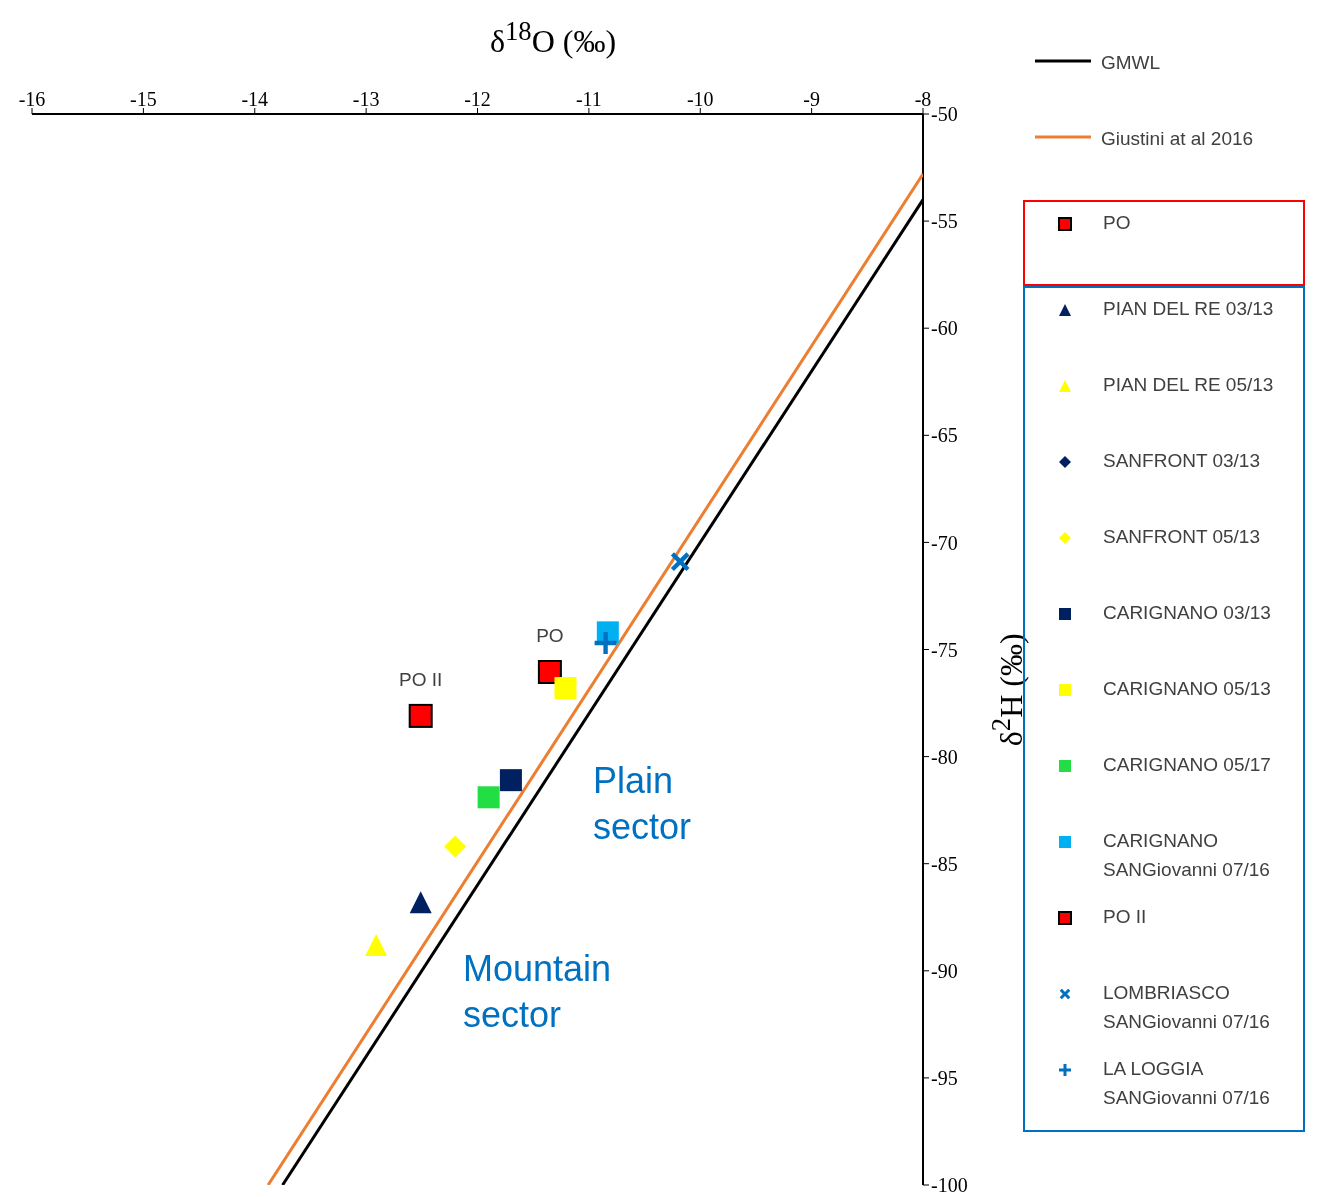  Describe the element at coordinates (143, 99) in the screenshot. I see `x-tick-label: -15` at that location.